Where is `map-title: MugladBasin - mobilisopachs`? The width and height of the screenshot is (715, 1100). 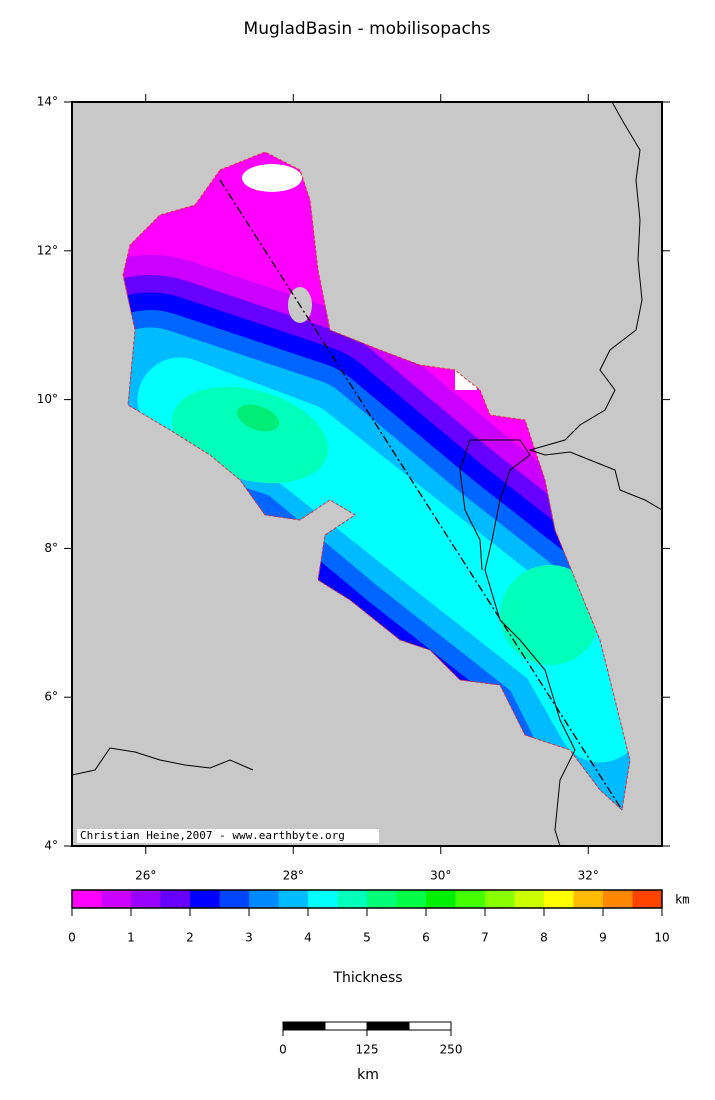
map-title: MugladBasin - mobilisopachs is located at coordinates (367, 29).